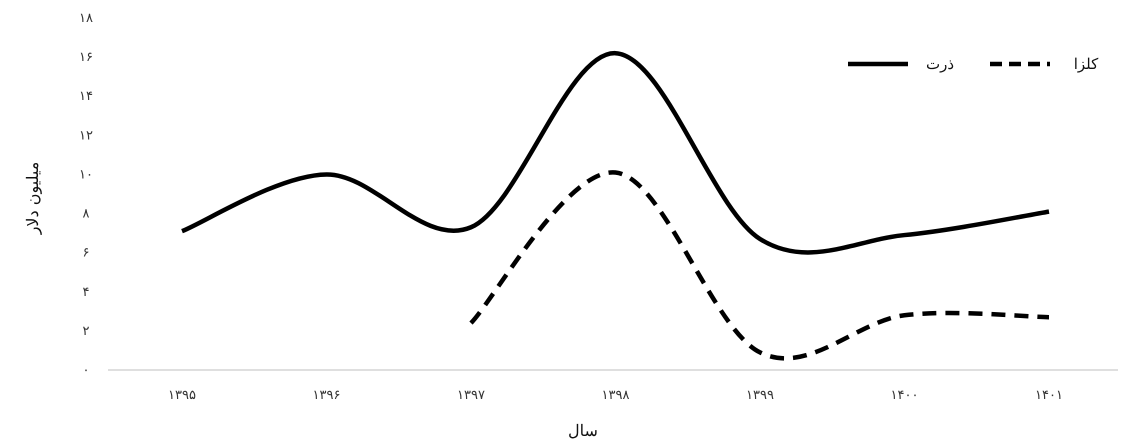  Describe the element at coordinates (86, 370) in the screenshot. I see `y-tick-label: ۰` at that location.